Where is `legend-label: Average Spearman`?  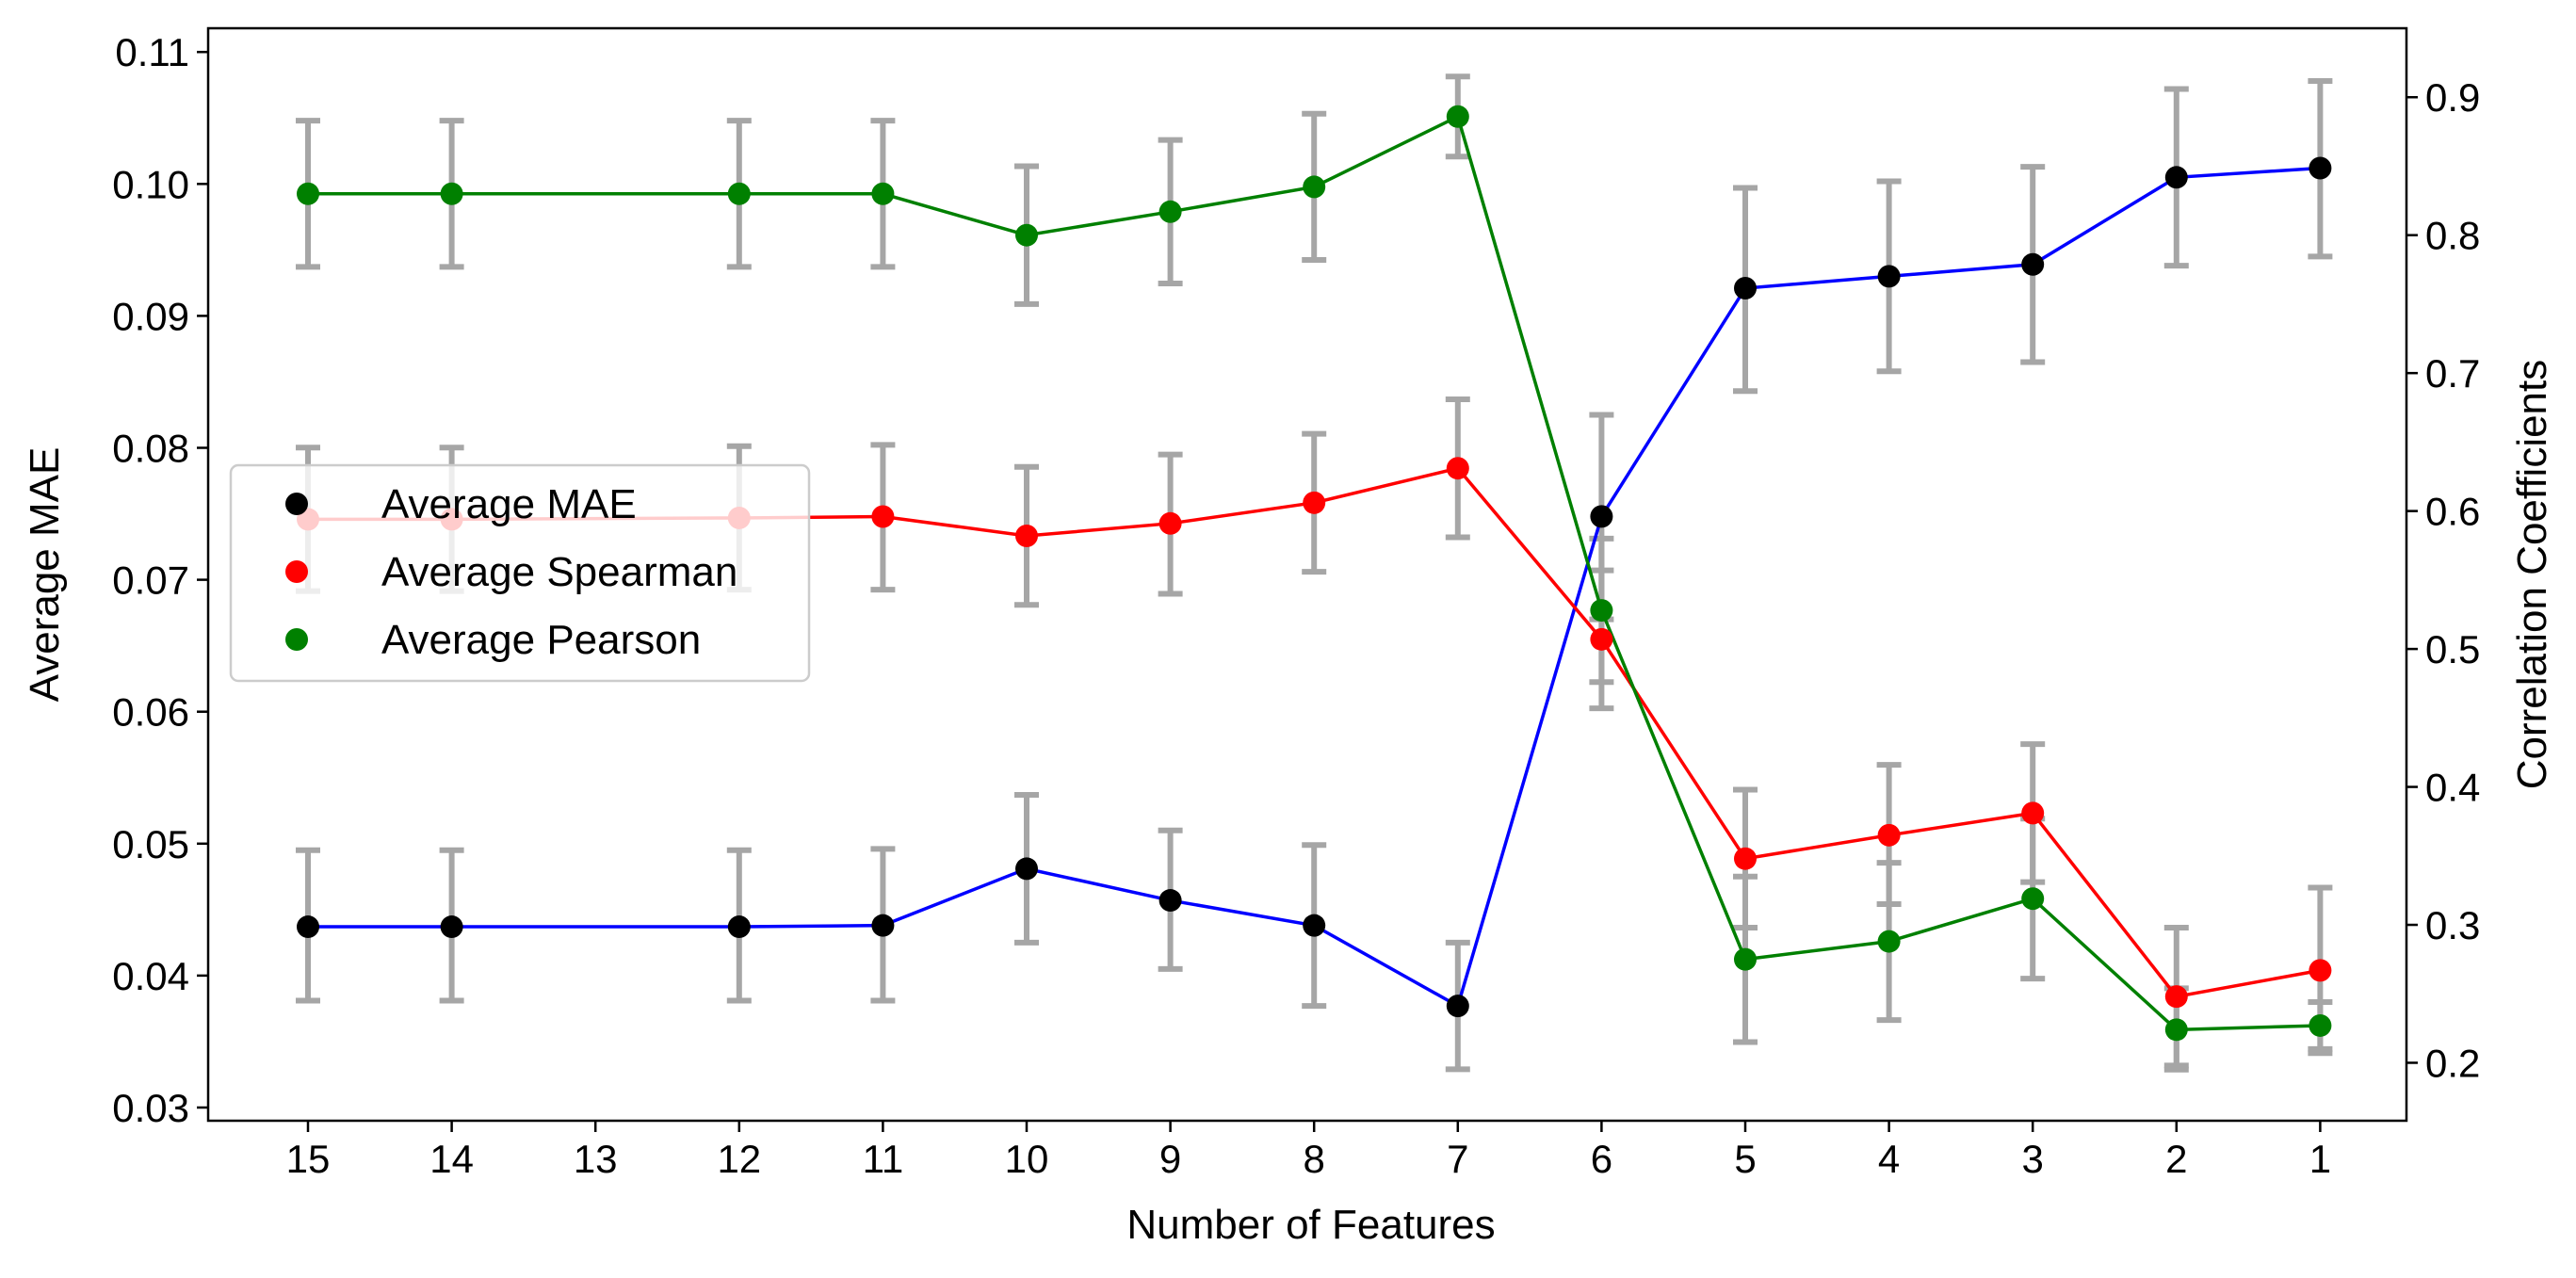
legend-label: Average Spearman is located at coordinates (559, 572).